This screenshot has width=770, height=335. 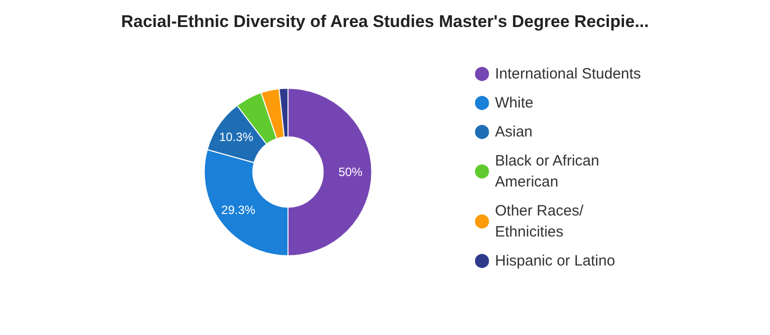 What do you see at coordinates (568, 74) in the screenshot?
I see `legend-label: International Students` at bounding box center [568, 74].